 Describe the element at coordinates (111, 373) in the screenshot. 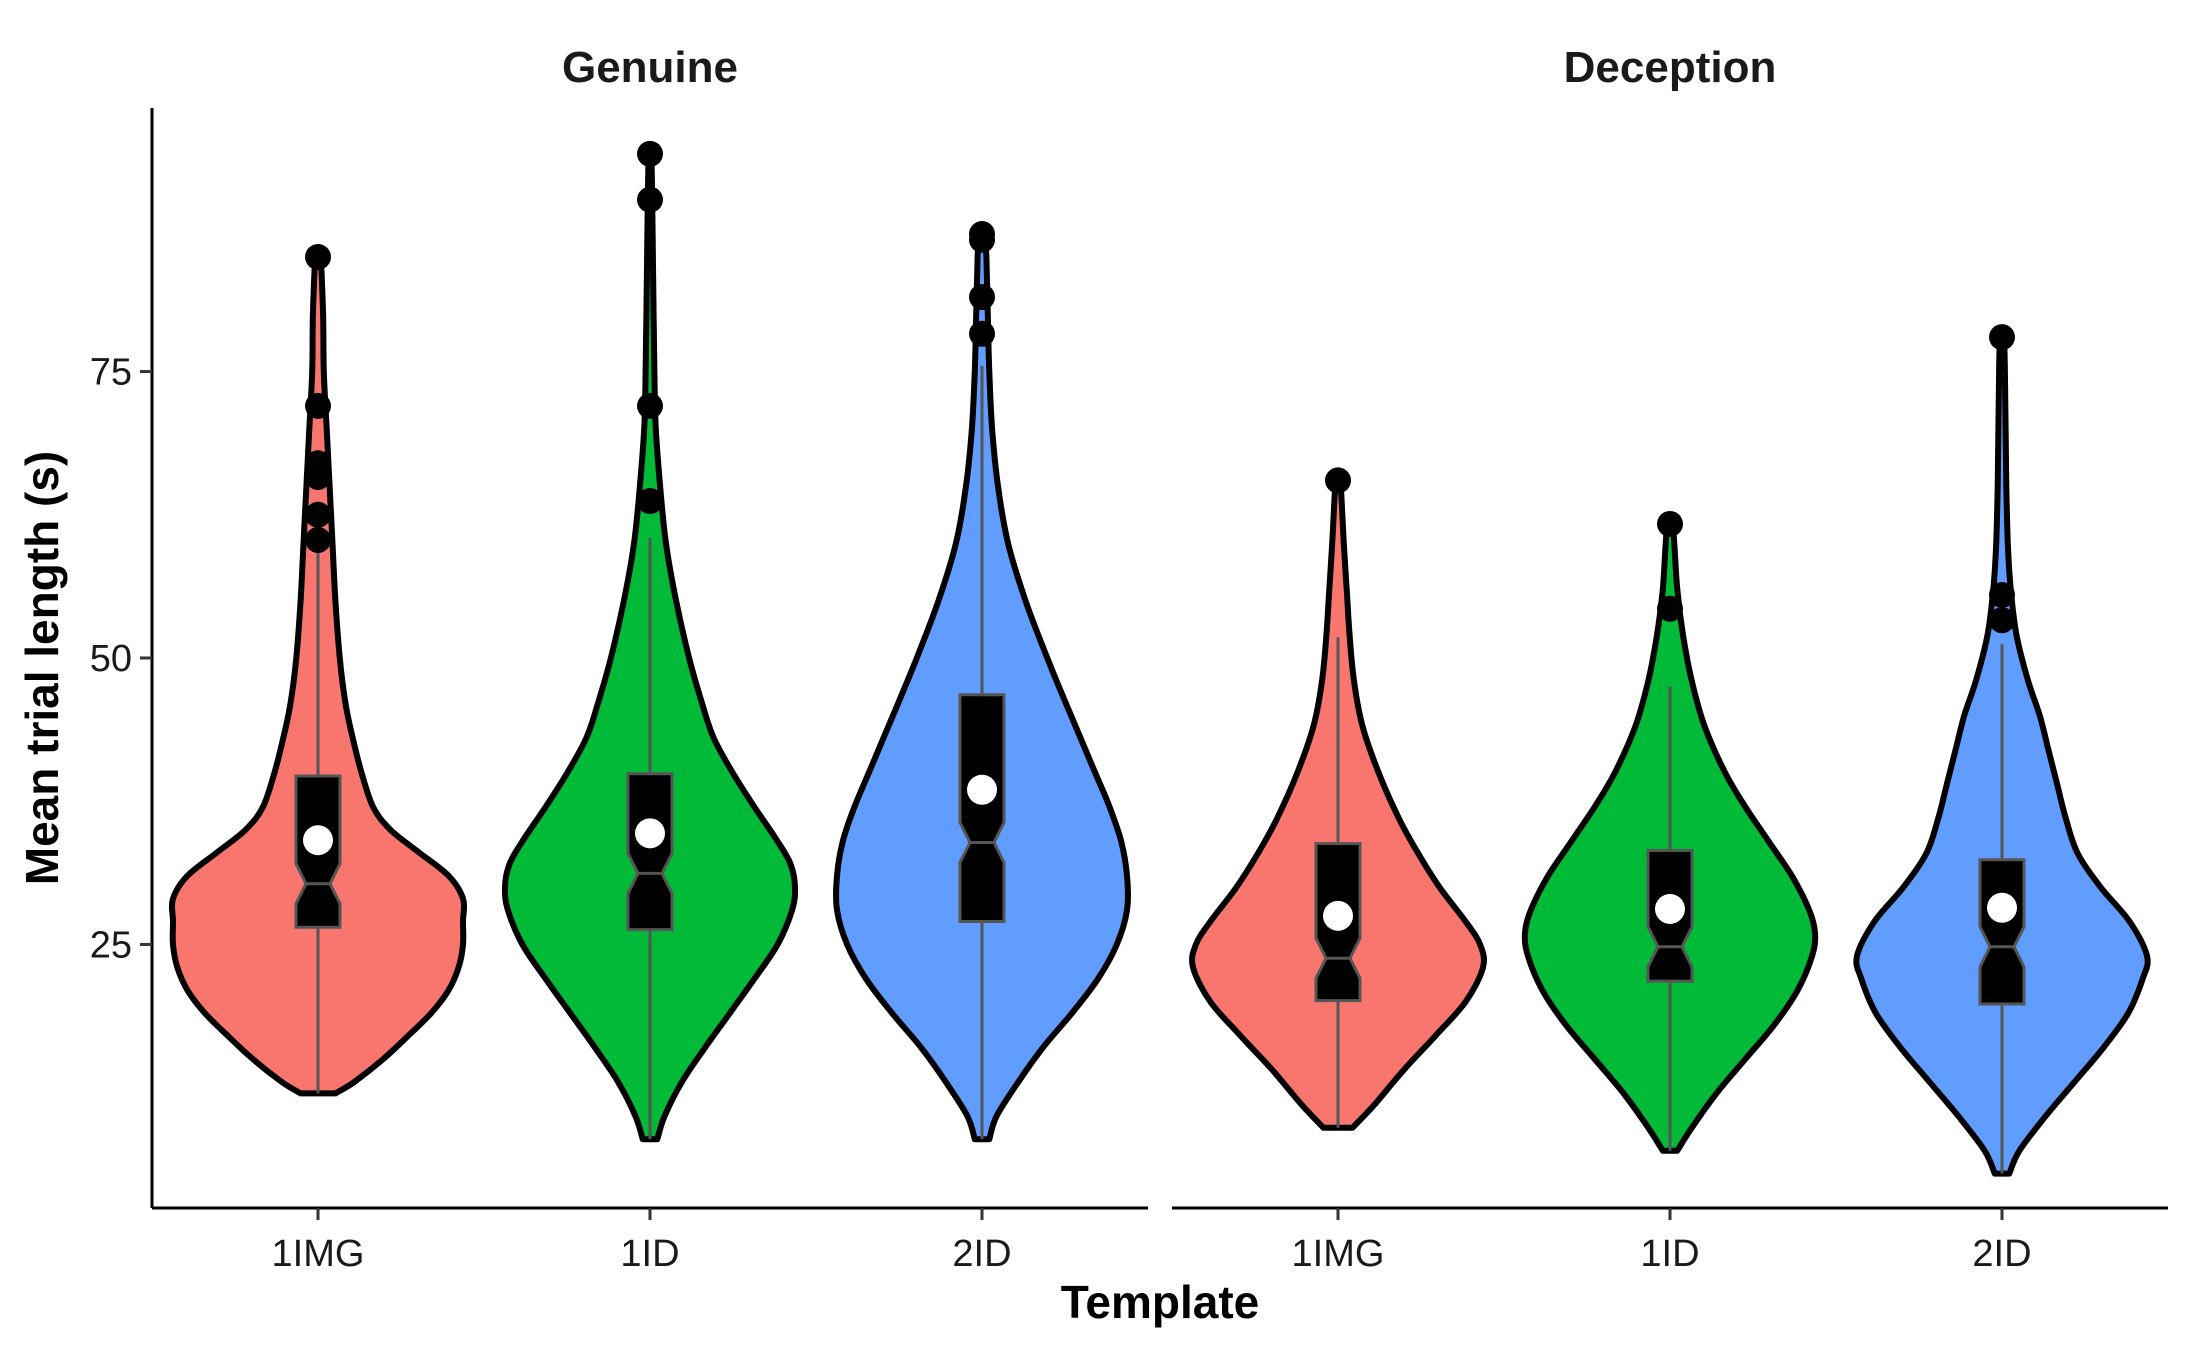

I see `y-tick-label: 75` at that location.